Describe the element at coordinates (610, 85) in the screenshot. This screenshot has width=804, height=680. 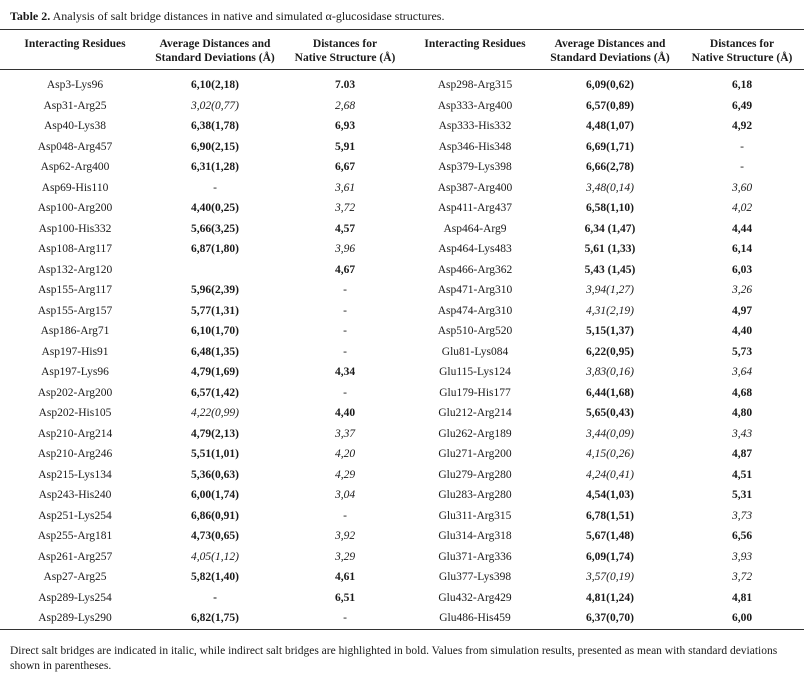
I see `table-cell: 6,09(0,62)` at that location.